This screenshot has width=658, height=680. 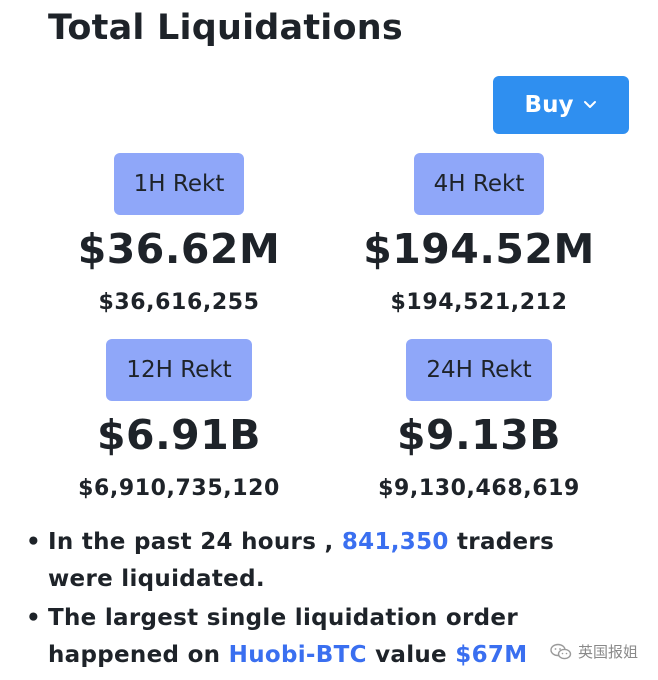 What do you see at coordinates (491, 655) in the screenshot?
I see `largest-order-value: $67M` at bounding box center [491, 655].